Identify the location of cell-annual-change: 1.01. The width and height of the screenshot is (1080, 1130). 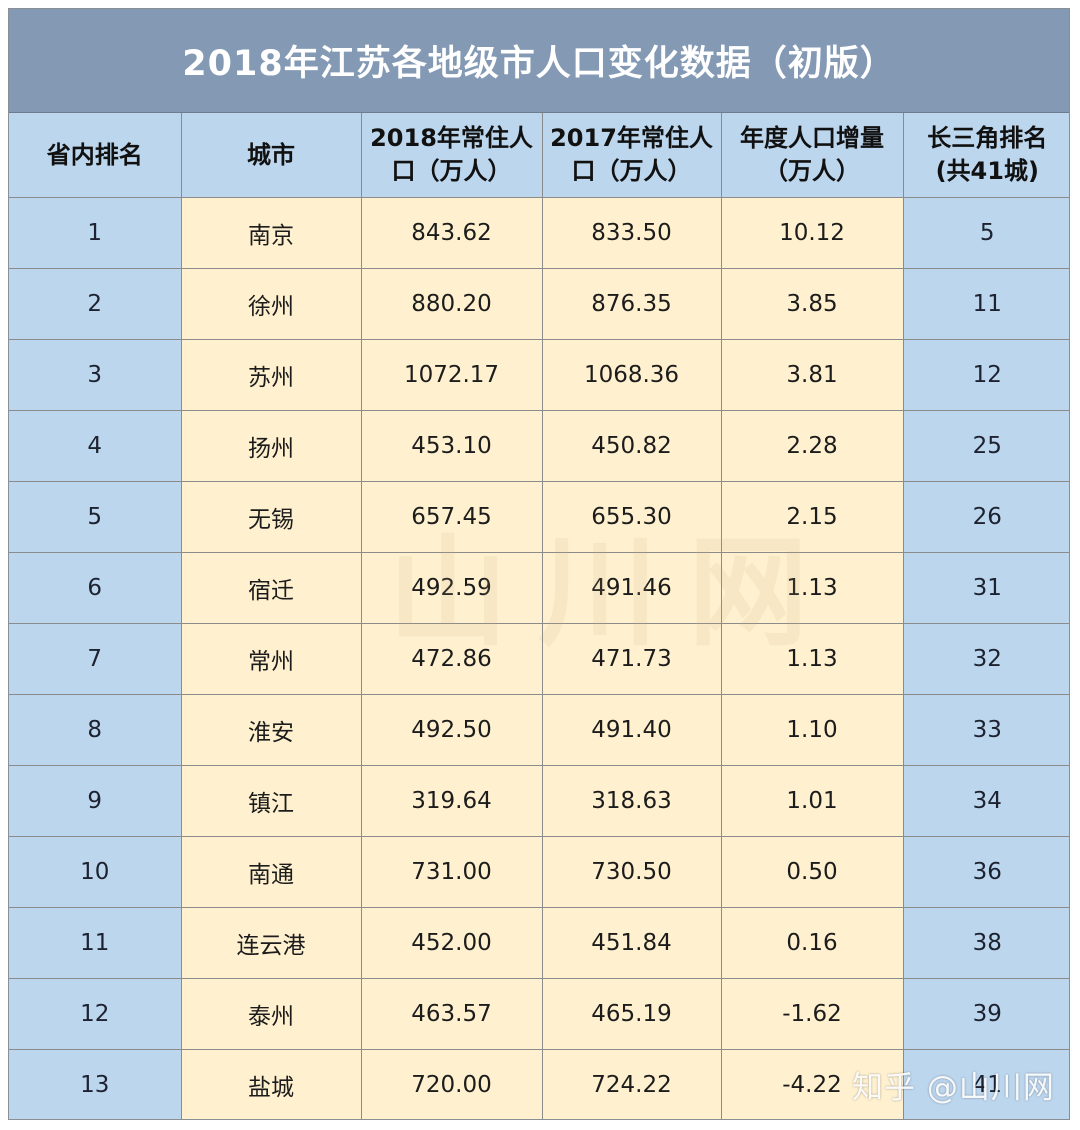
(812, 801).